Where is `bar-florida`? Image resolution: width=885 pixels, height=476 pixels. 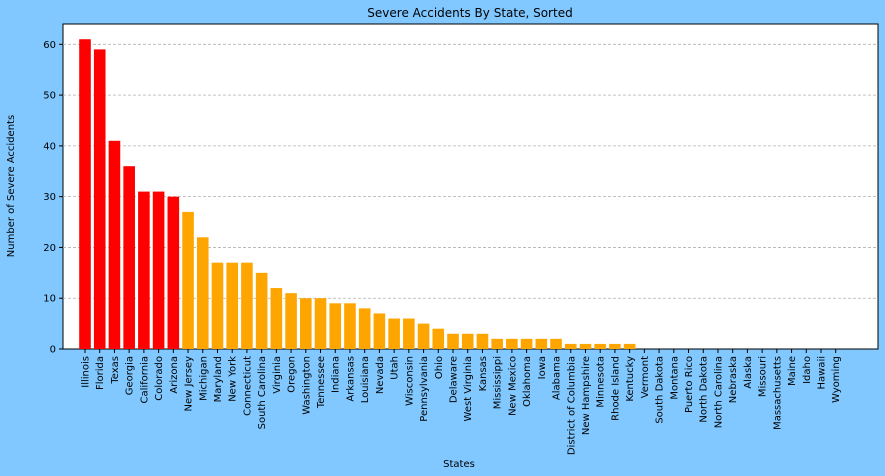 bar-florida is located at coordinates (99, 199).